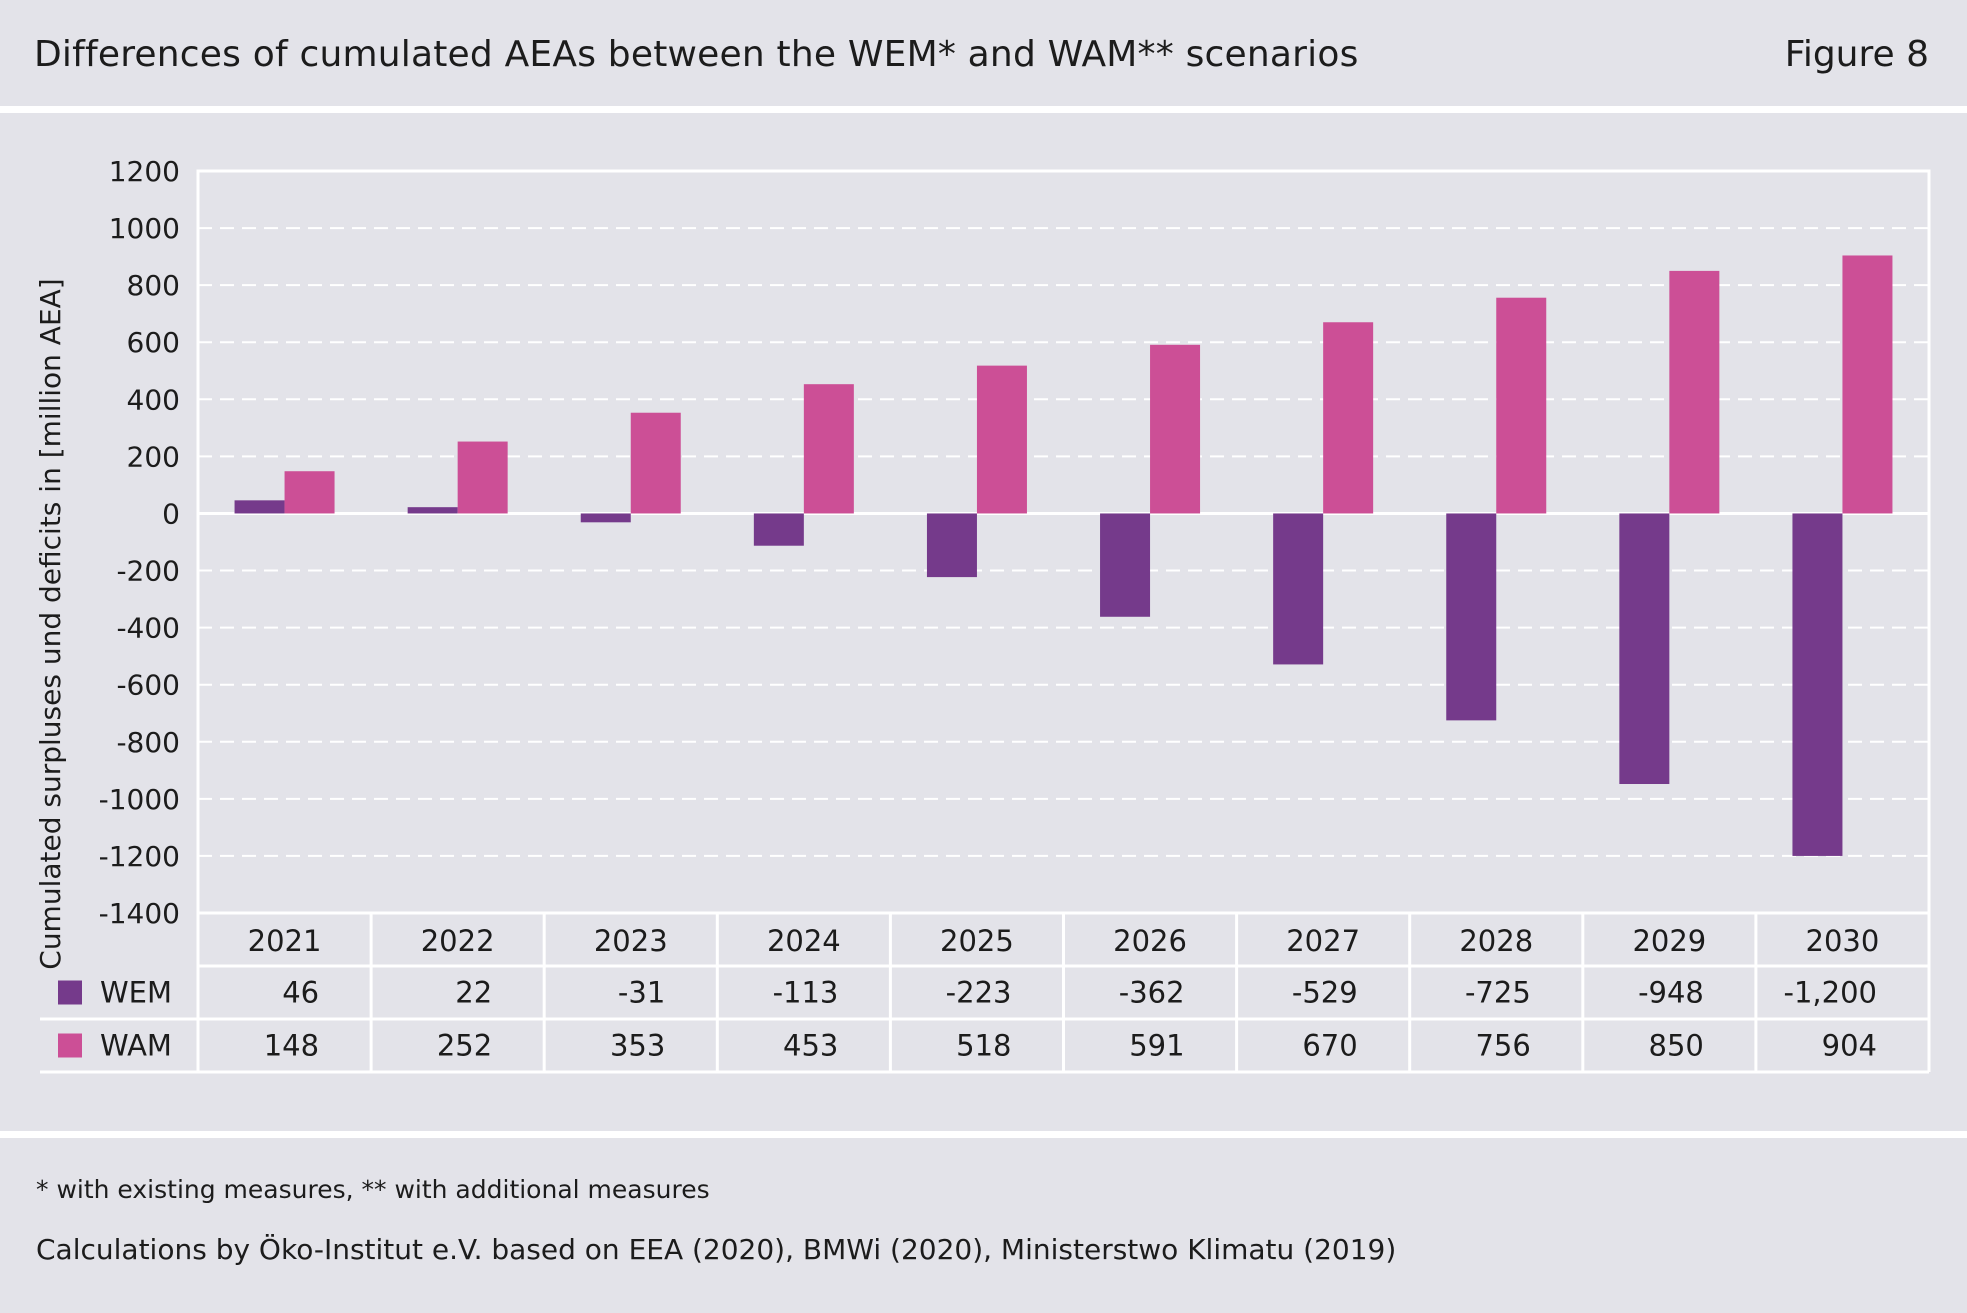 Image resolution: width=1967 pixels, height=1313 pixels. I want to click on x-tick-label: 2026, so click(1150, 941).